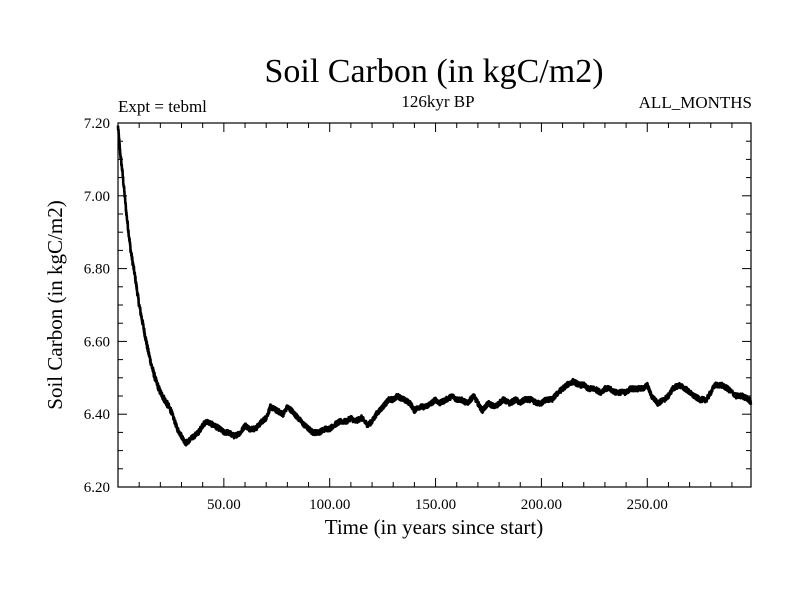  I want to click on x-tick-label: 150.00, so click(435, 505).